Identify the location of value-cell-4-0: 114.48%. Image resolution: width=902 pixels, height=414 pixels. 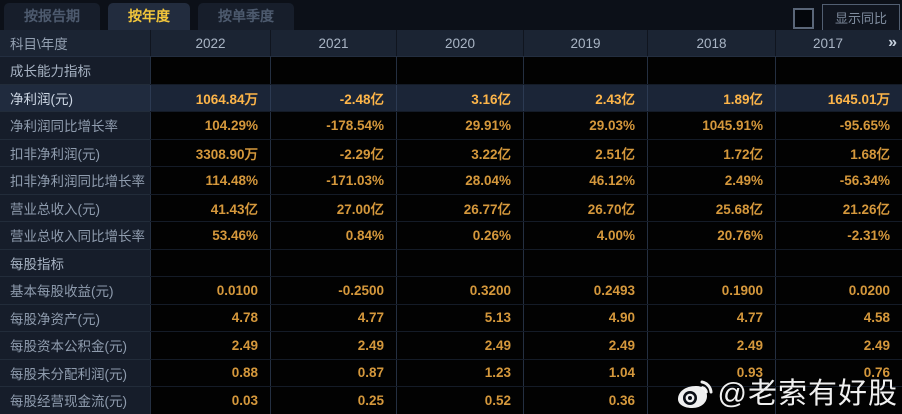
(210, 180).